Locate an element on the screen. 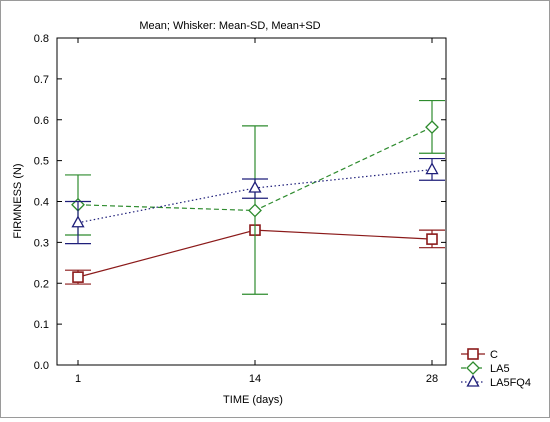 Image resolution: width=550 pixels, height=422 pixels. y-tick-label-7: 0.7 is located at coordinates (41, 80).